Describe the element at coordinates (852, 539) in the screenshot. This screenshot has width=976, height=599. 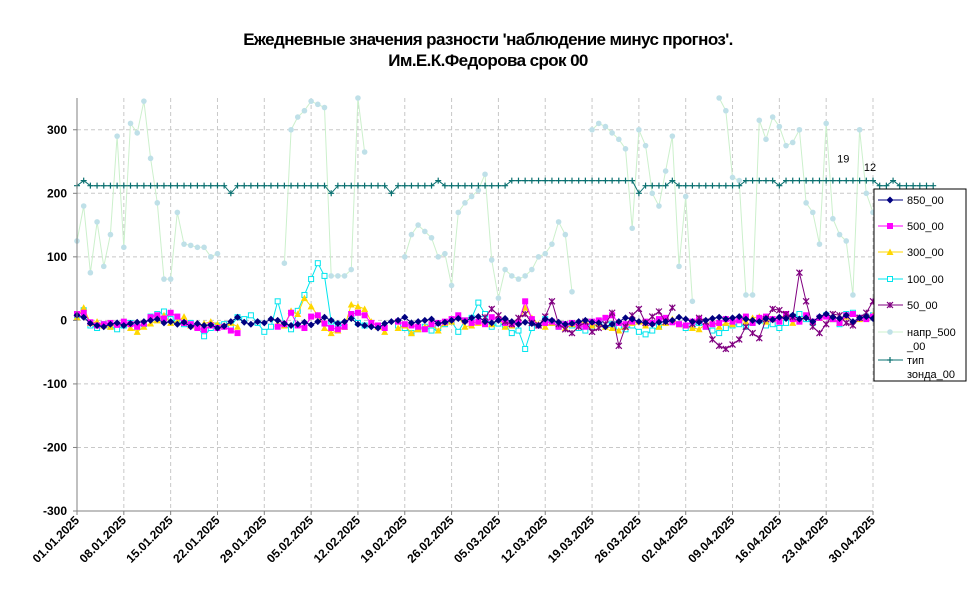
I see `x-tick-label: 30.04.2025` at that location.